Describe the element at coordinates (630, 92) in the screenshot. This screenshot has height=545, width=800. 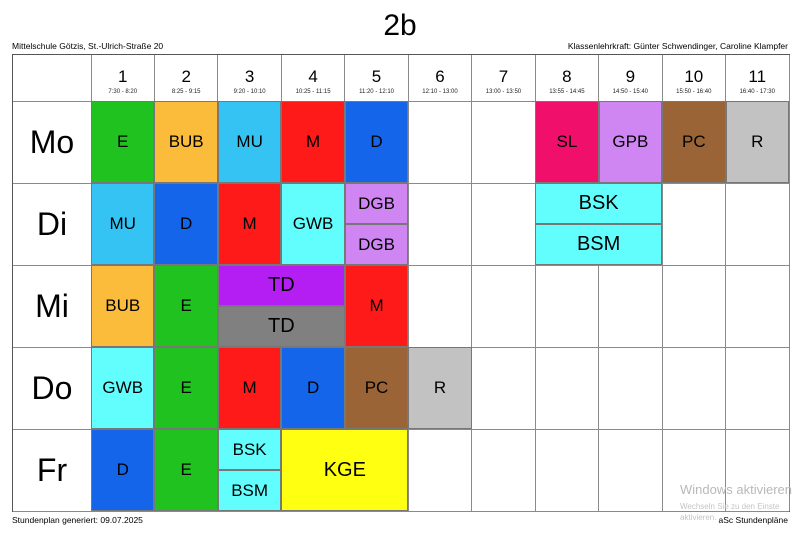
I see `period-time: 14:50 - 15:40` at that location.